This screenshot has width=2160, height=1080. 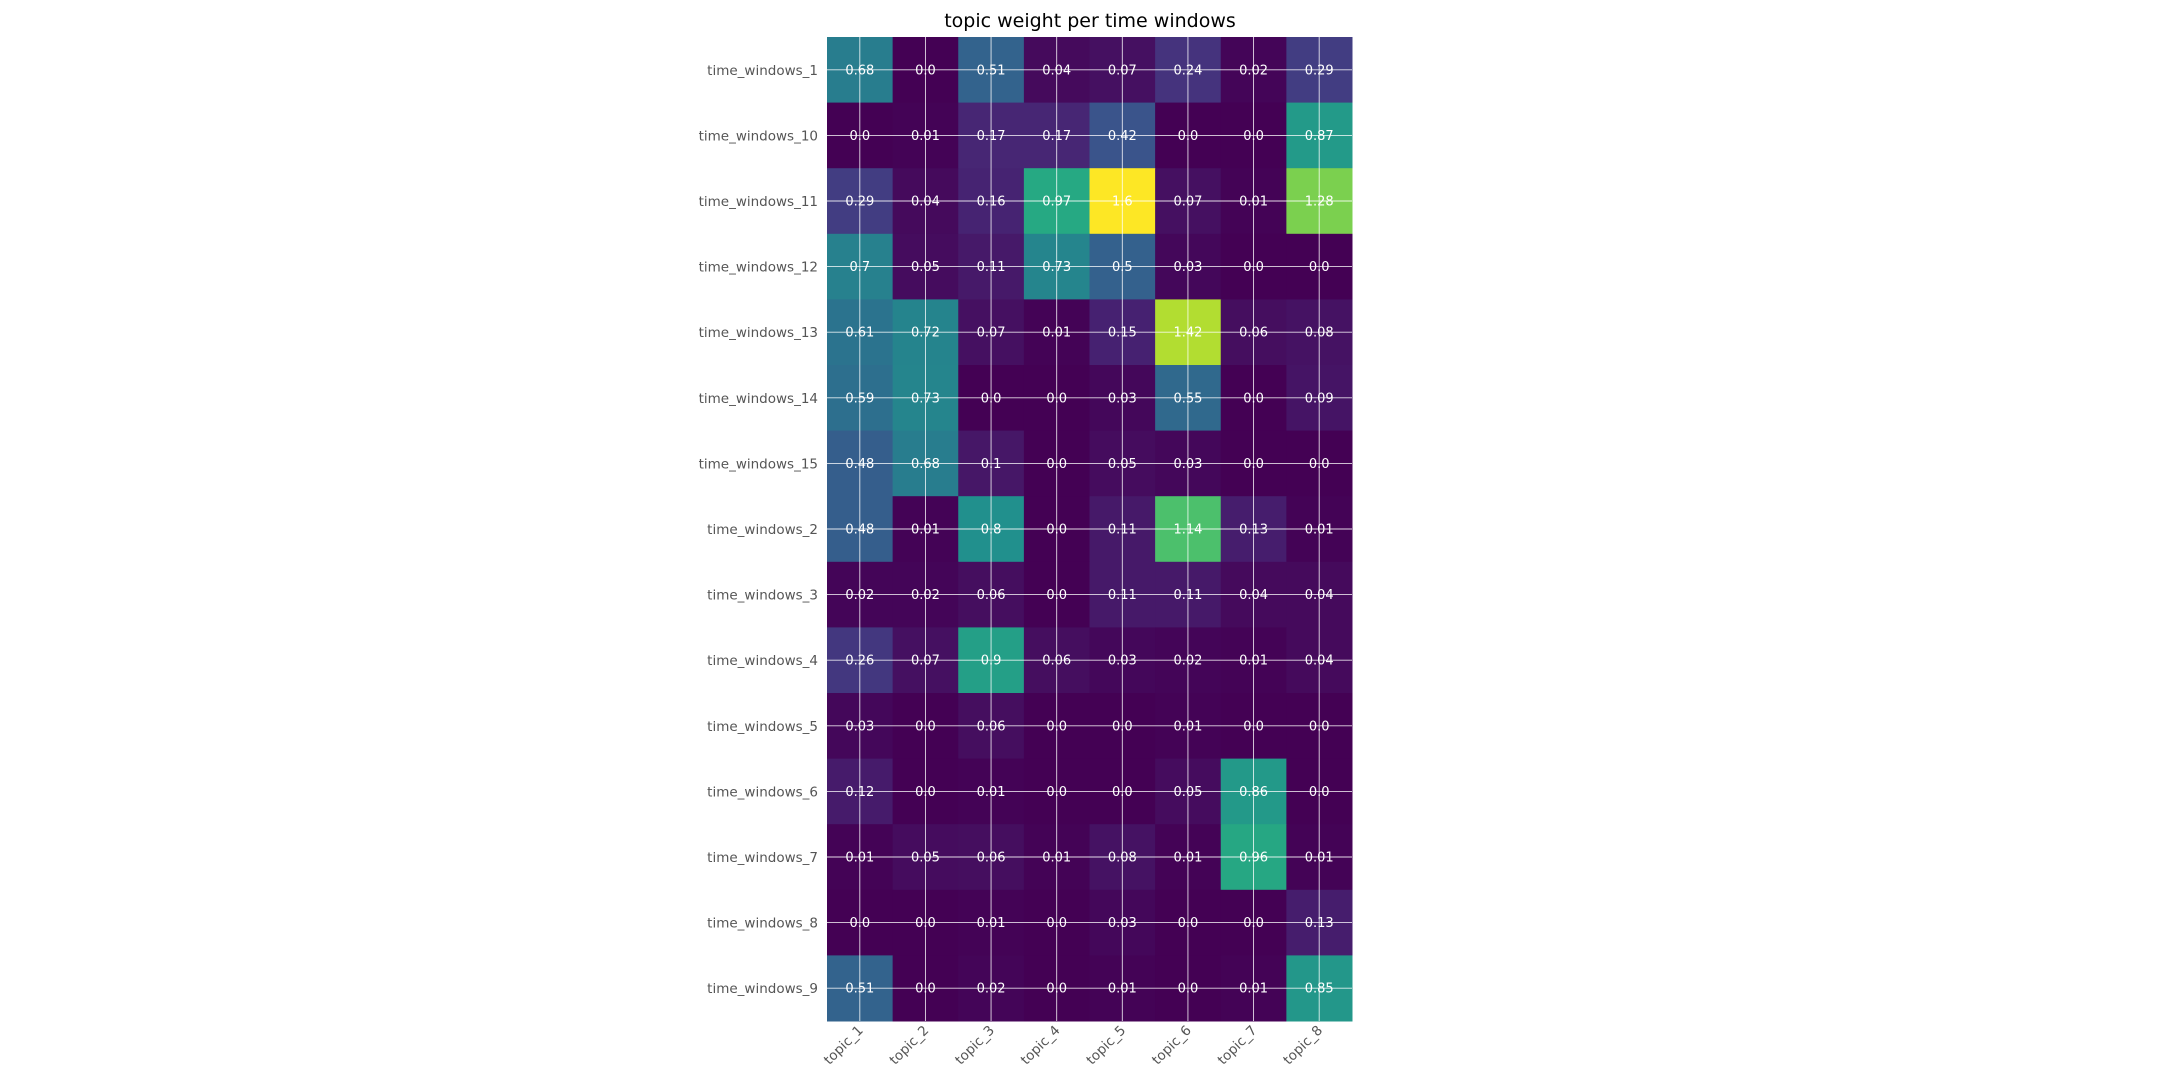 What do you see at coordinates (1056, 202) in the screenshot?
I see `cell-value-label: 0.97` at bounding box center [1056, 202].